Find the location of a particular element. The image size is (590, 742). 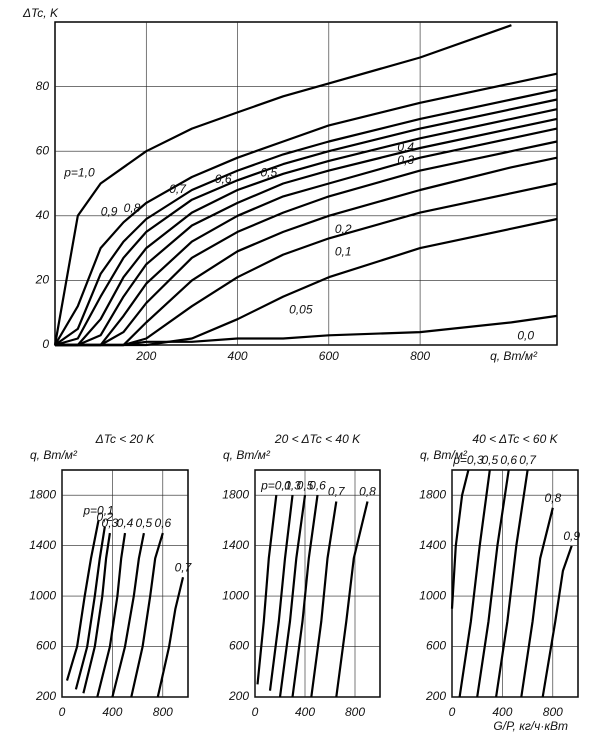

x-axis-label: G/P, кг/ч·кВт is located at coordinates (530, 726).